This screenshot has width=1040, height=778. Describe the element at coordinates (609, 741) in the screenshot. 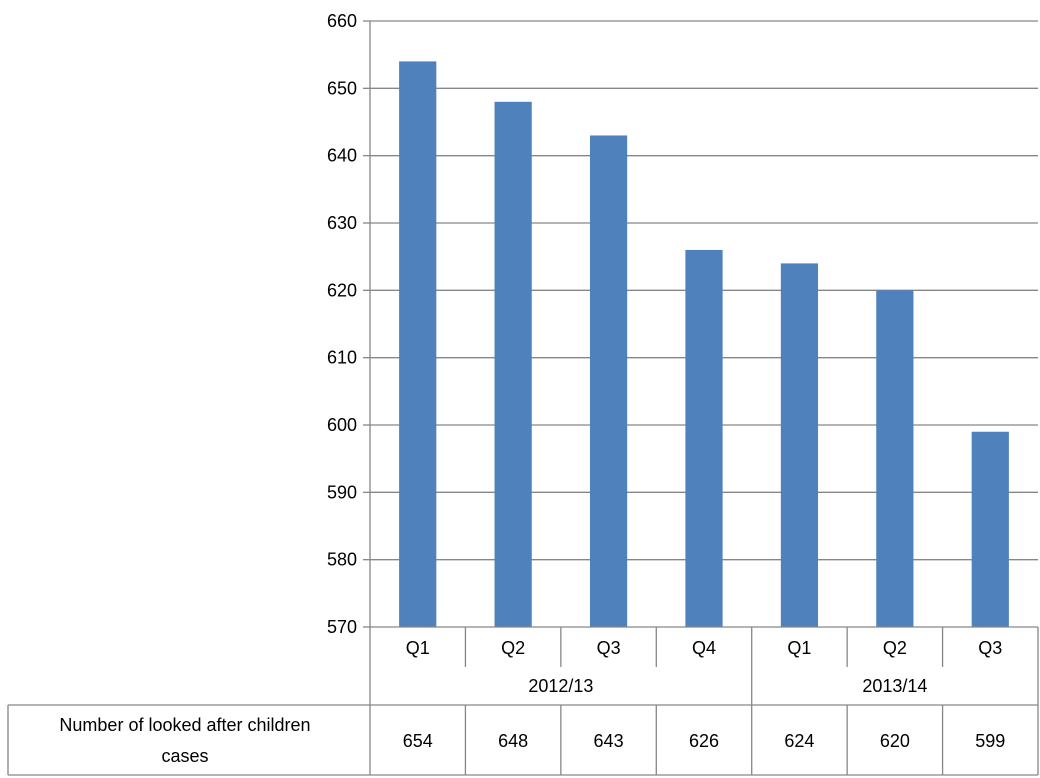

I see `data-table-value: 643` at that location.